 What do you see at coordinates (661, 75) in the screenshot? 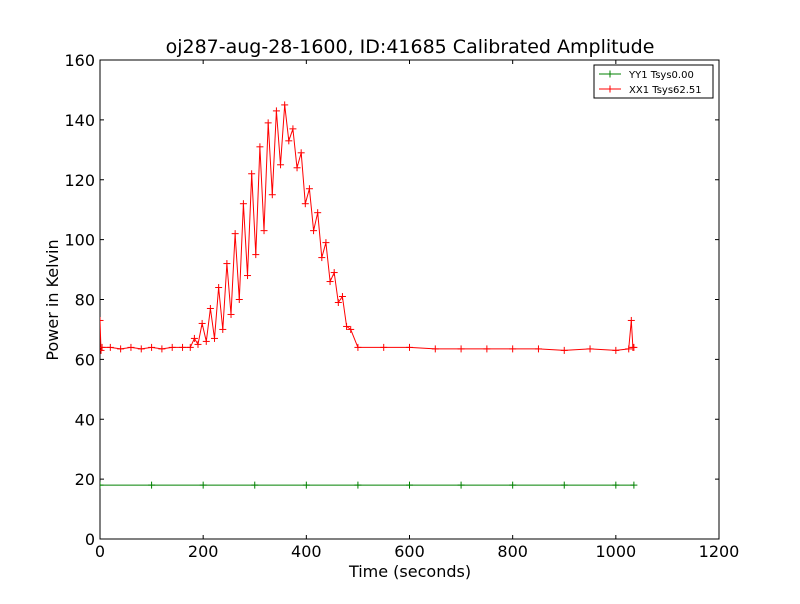
I see `legend-label: YY1 Tsys0.00` at bounding box center [661, 75].